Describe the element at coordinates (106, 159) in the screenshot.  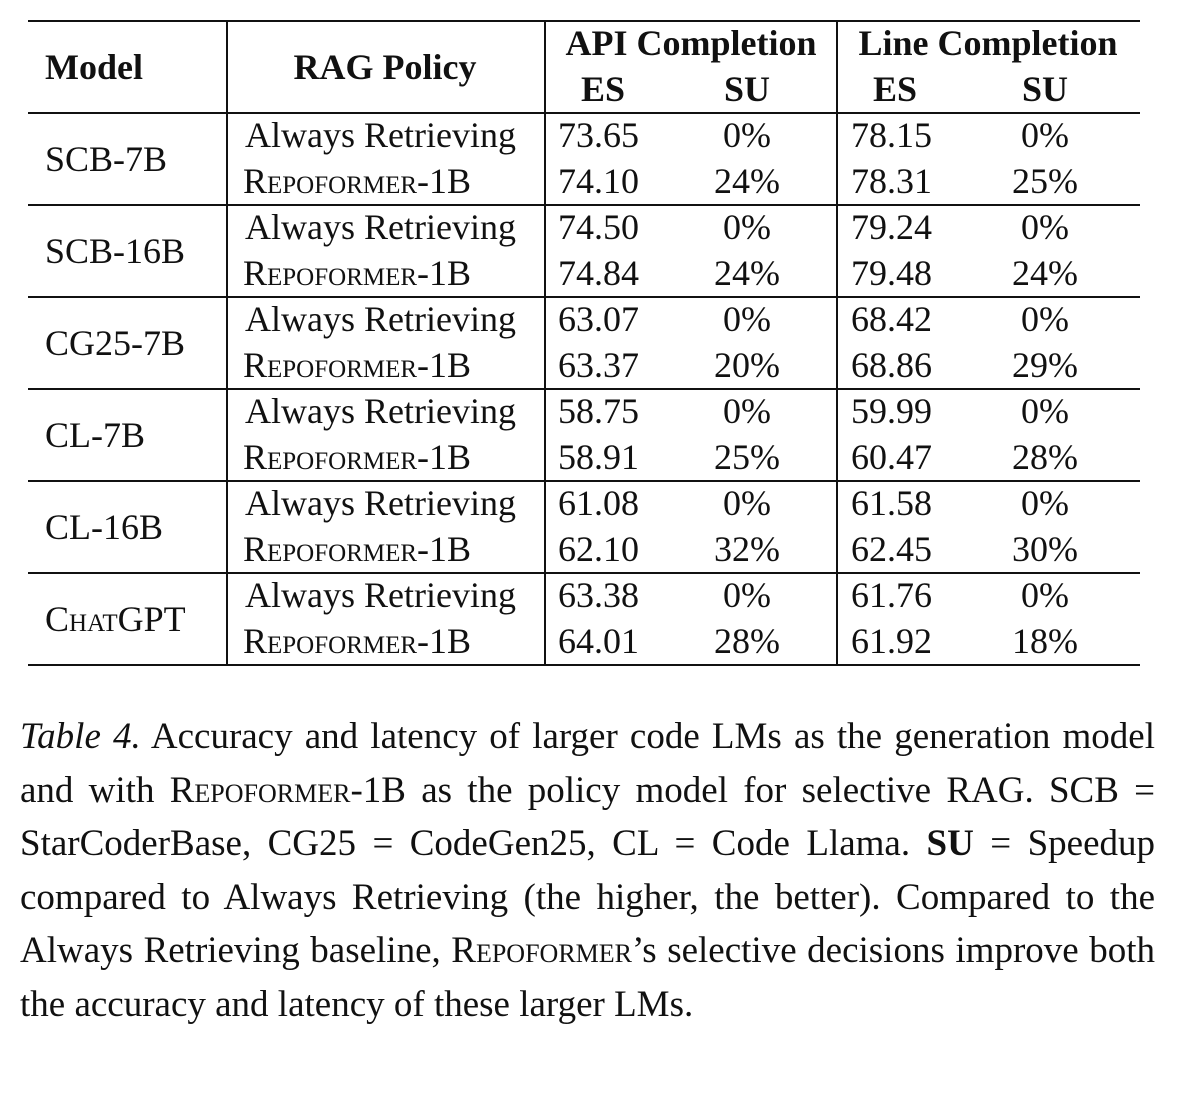
I see `model-name: SCB-7B` at that location.